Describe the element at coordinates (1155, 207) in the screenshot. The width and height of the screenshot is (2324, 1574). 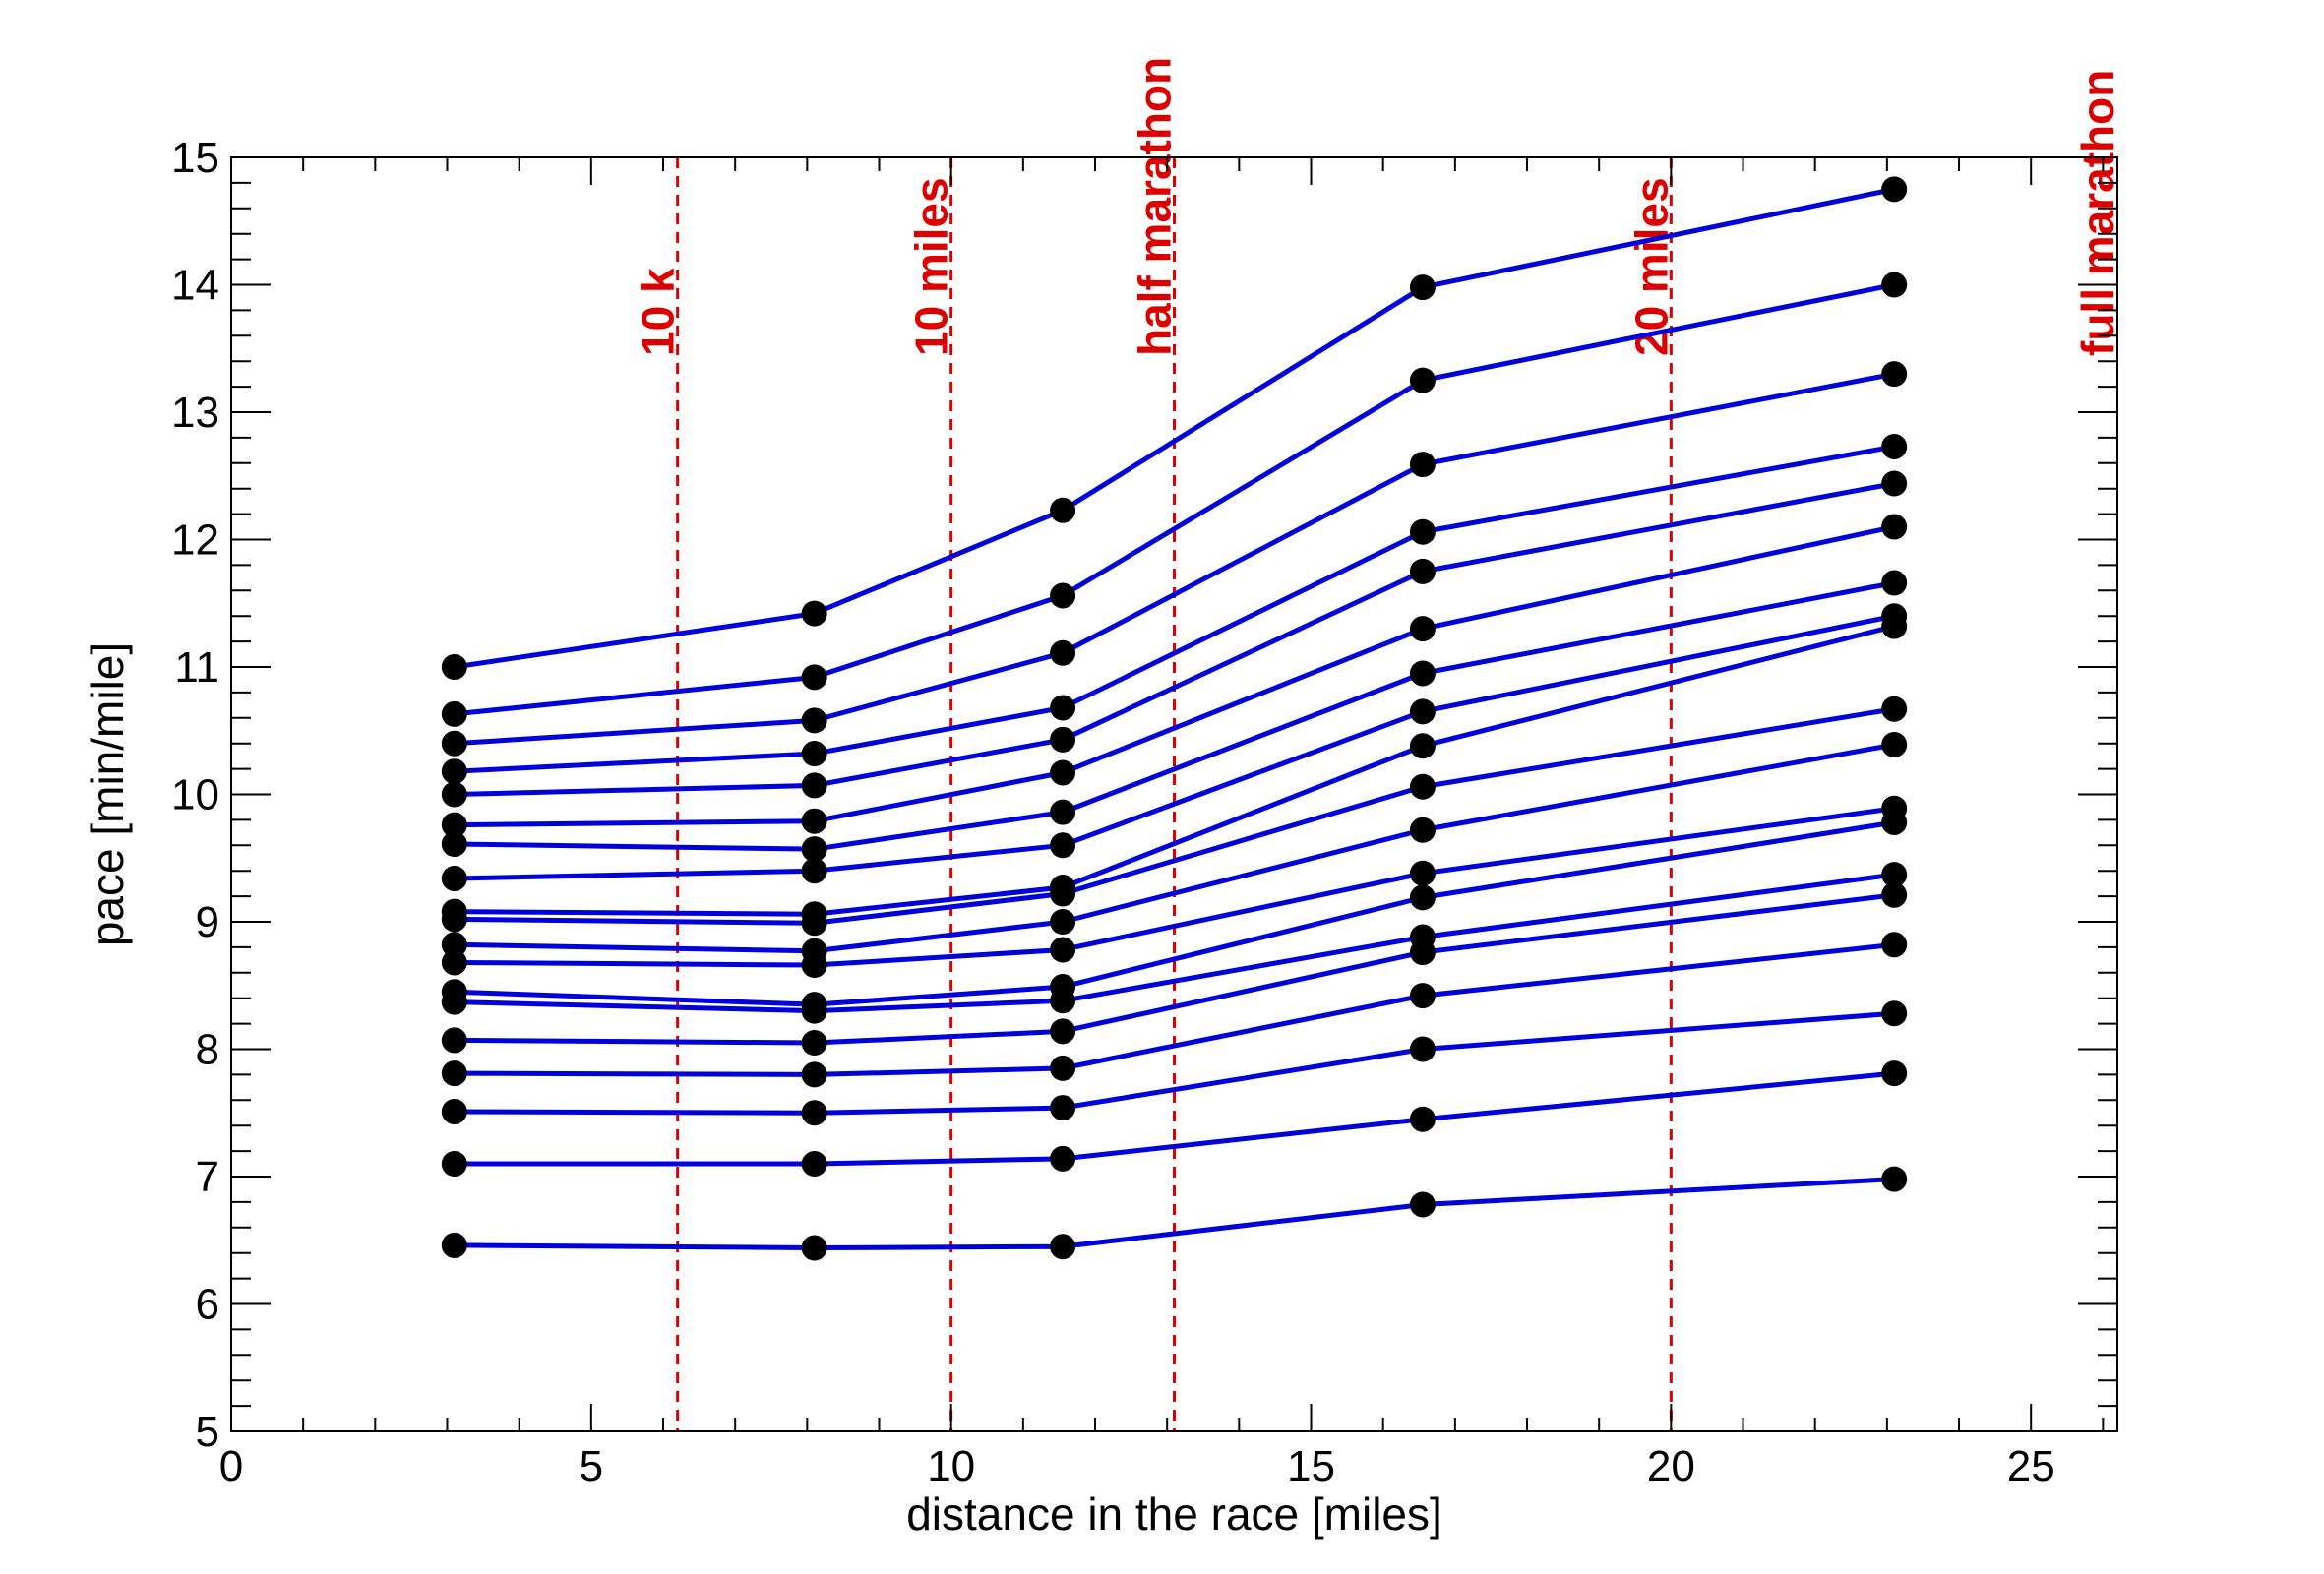
I see `reference-label: half marathon` at that location.